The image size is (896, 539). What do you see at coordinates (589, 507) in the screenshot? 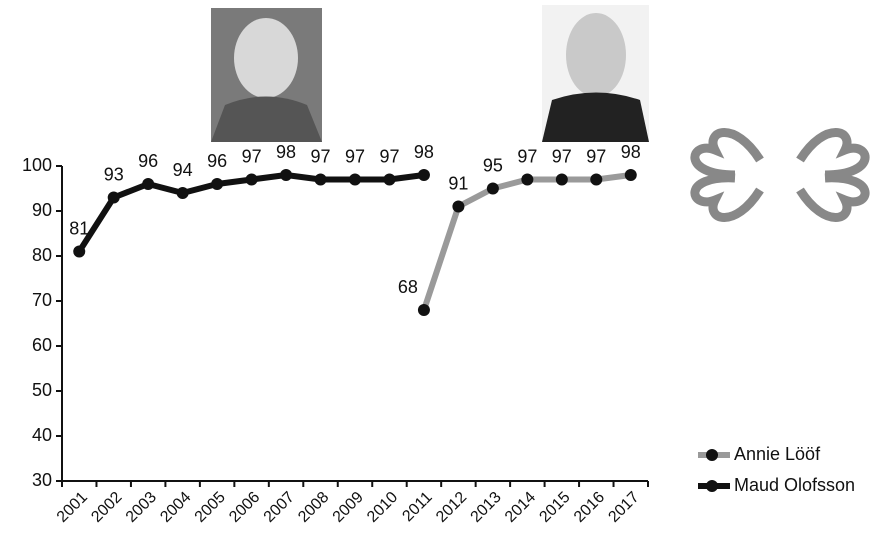
I see `x-tick-label: 2016` at bounding box center [589, 507].